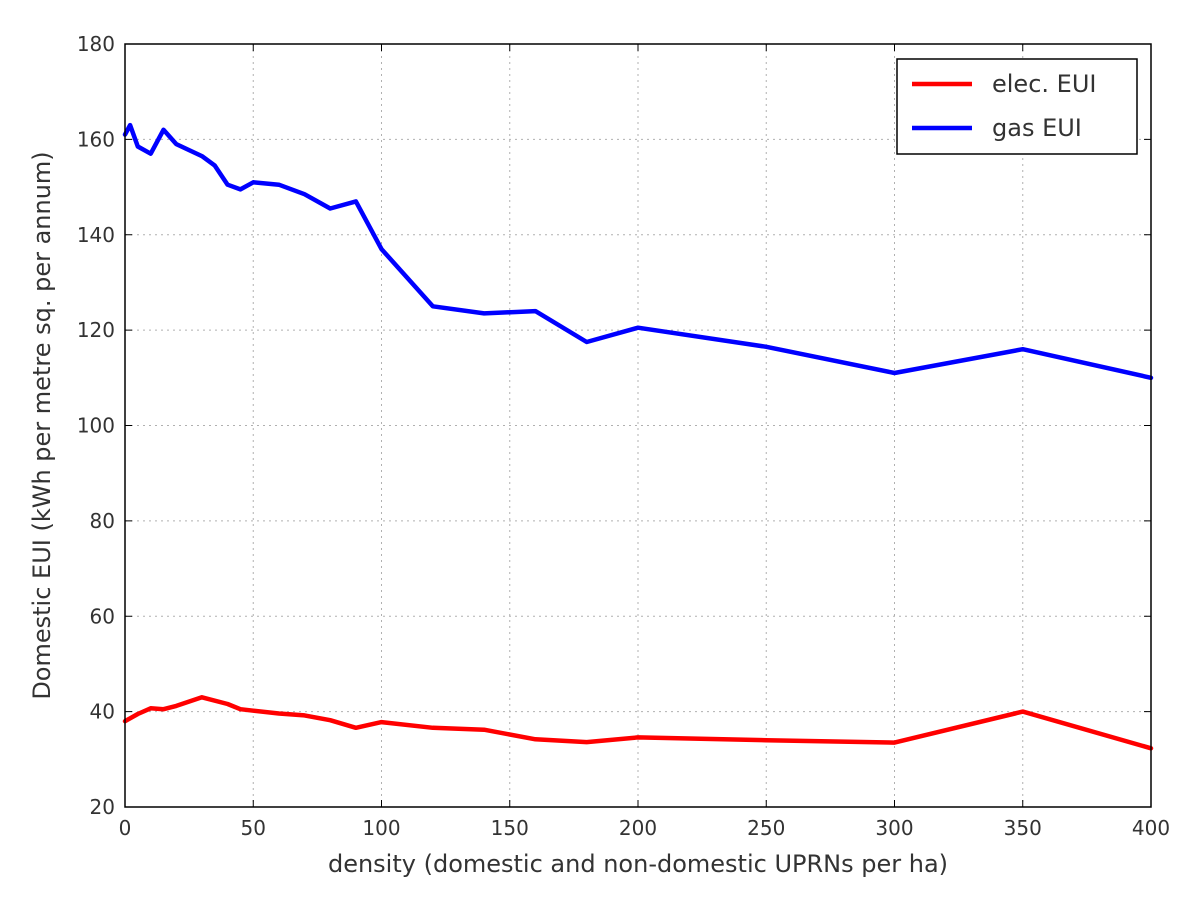 The width and height of the screenshot is (1200, 908). What do you see at coordinates (96, 330) in the screenshot?
I see `y-tick-label-120: 120` at bounding box center [96, 330].